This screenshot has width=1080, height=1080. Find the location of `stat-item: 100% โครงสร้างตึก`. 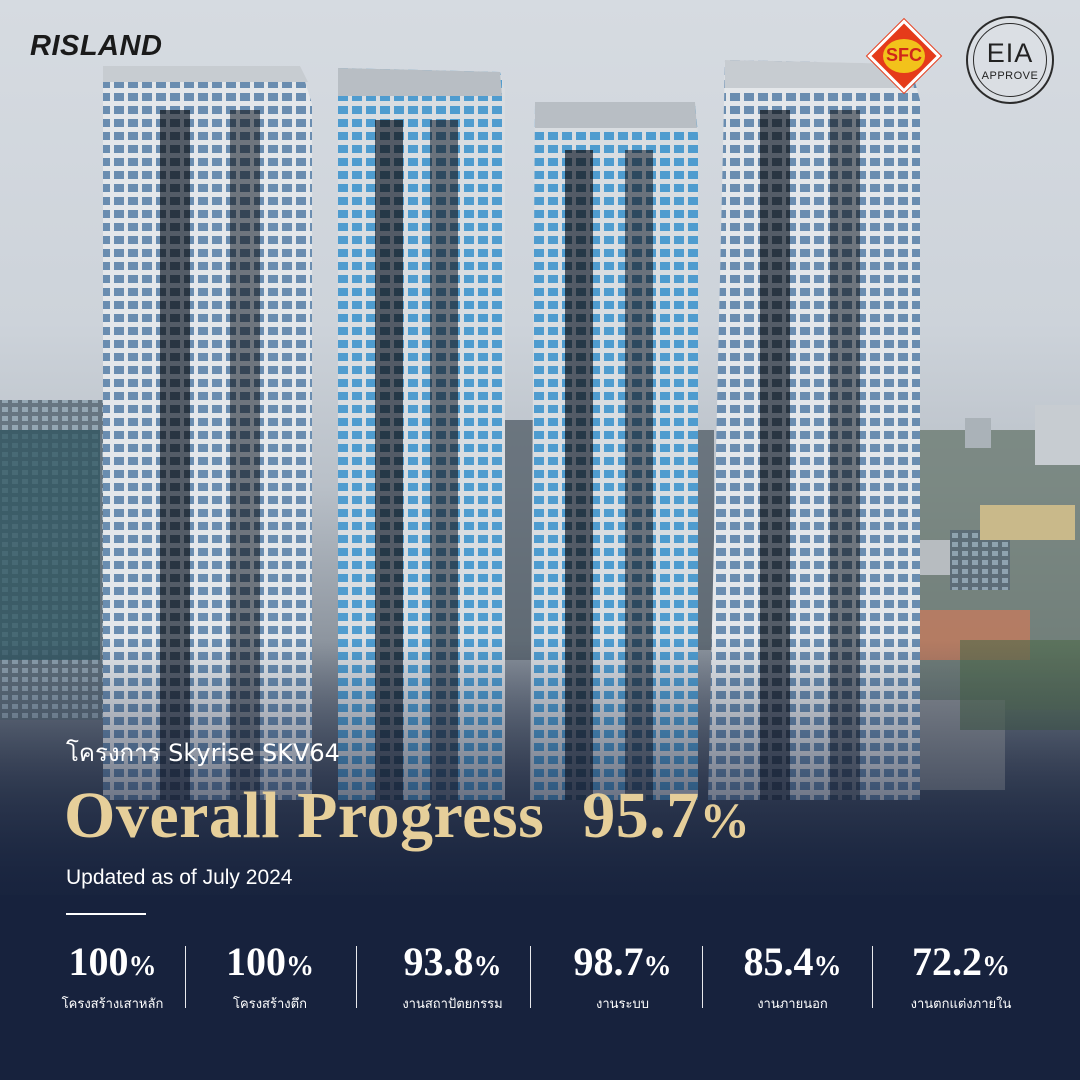

stat-item: 100% โครงสร้างตึก is located at coordinates (270, 976).